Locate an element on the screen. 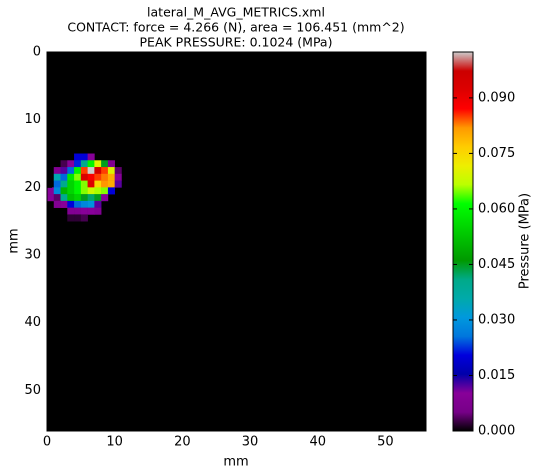 The image size is (540, 475). colorbar-tick-label: 0.015 is located at coordinates (496, 375).